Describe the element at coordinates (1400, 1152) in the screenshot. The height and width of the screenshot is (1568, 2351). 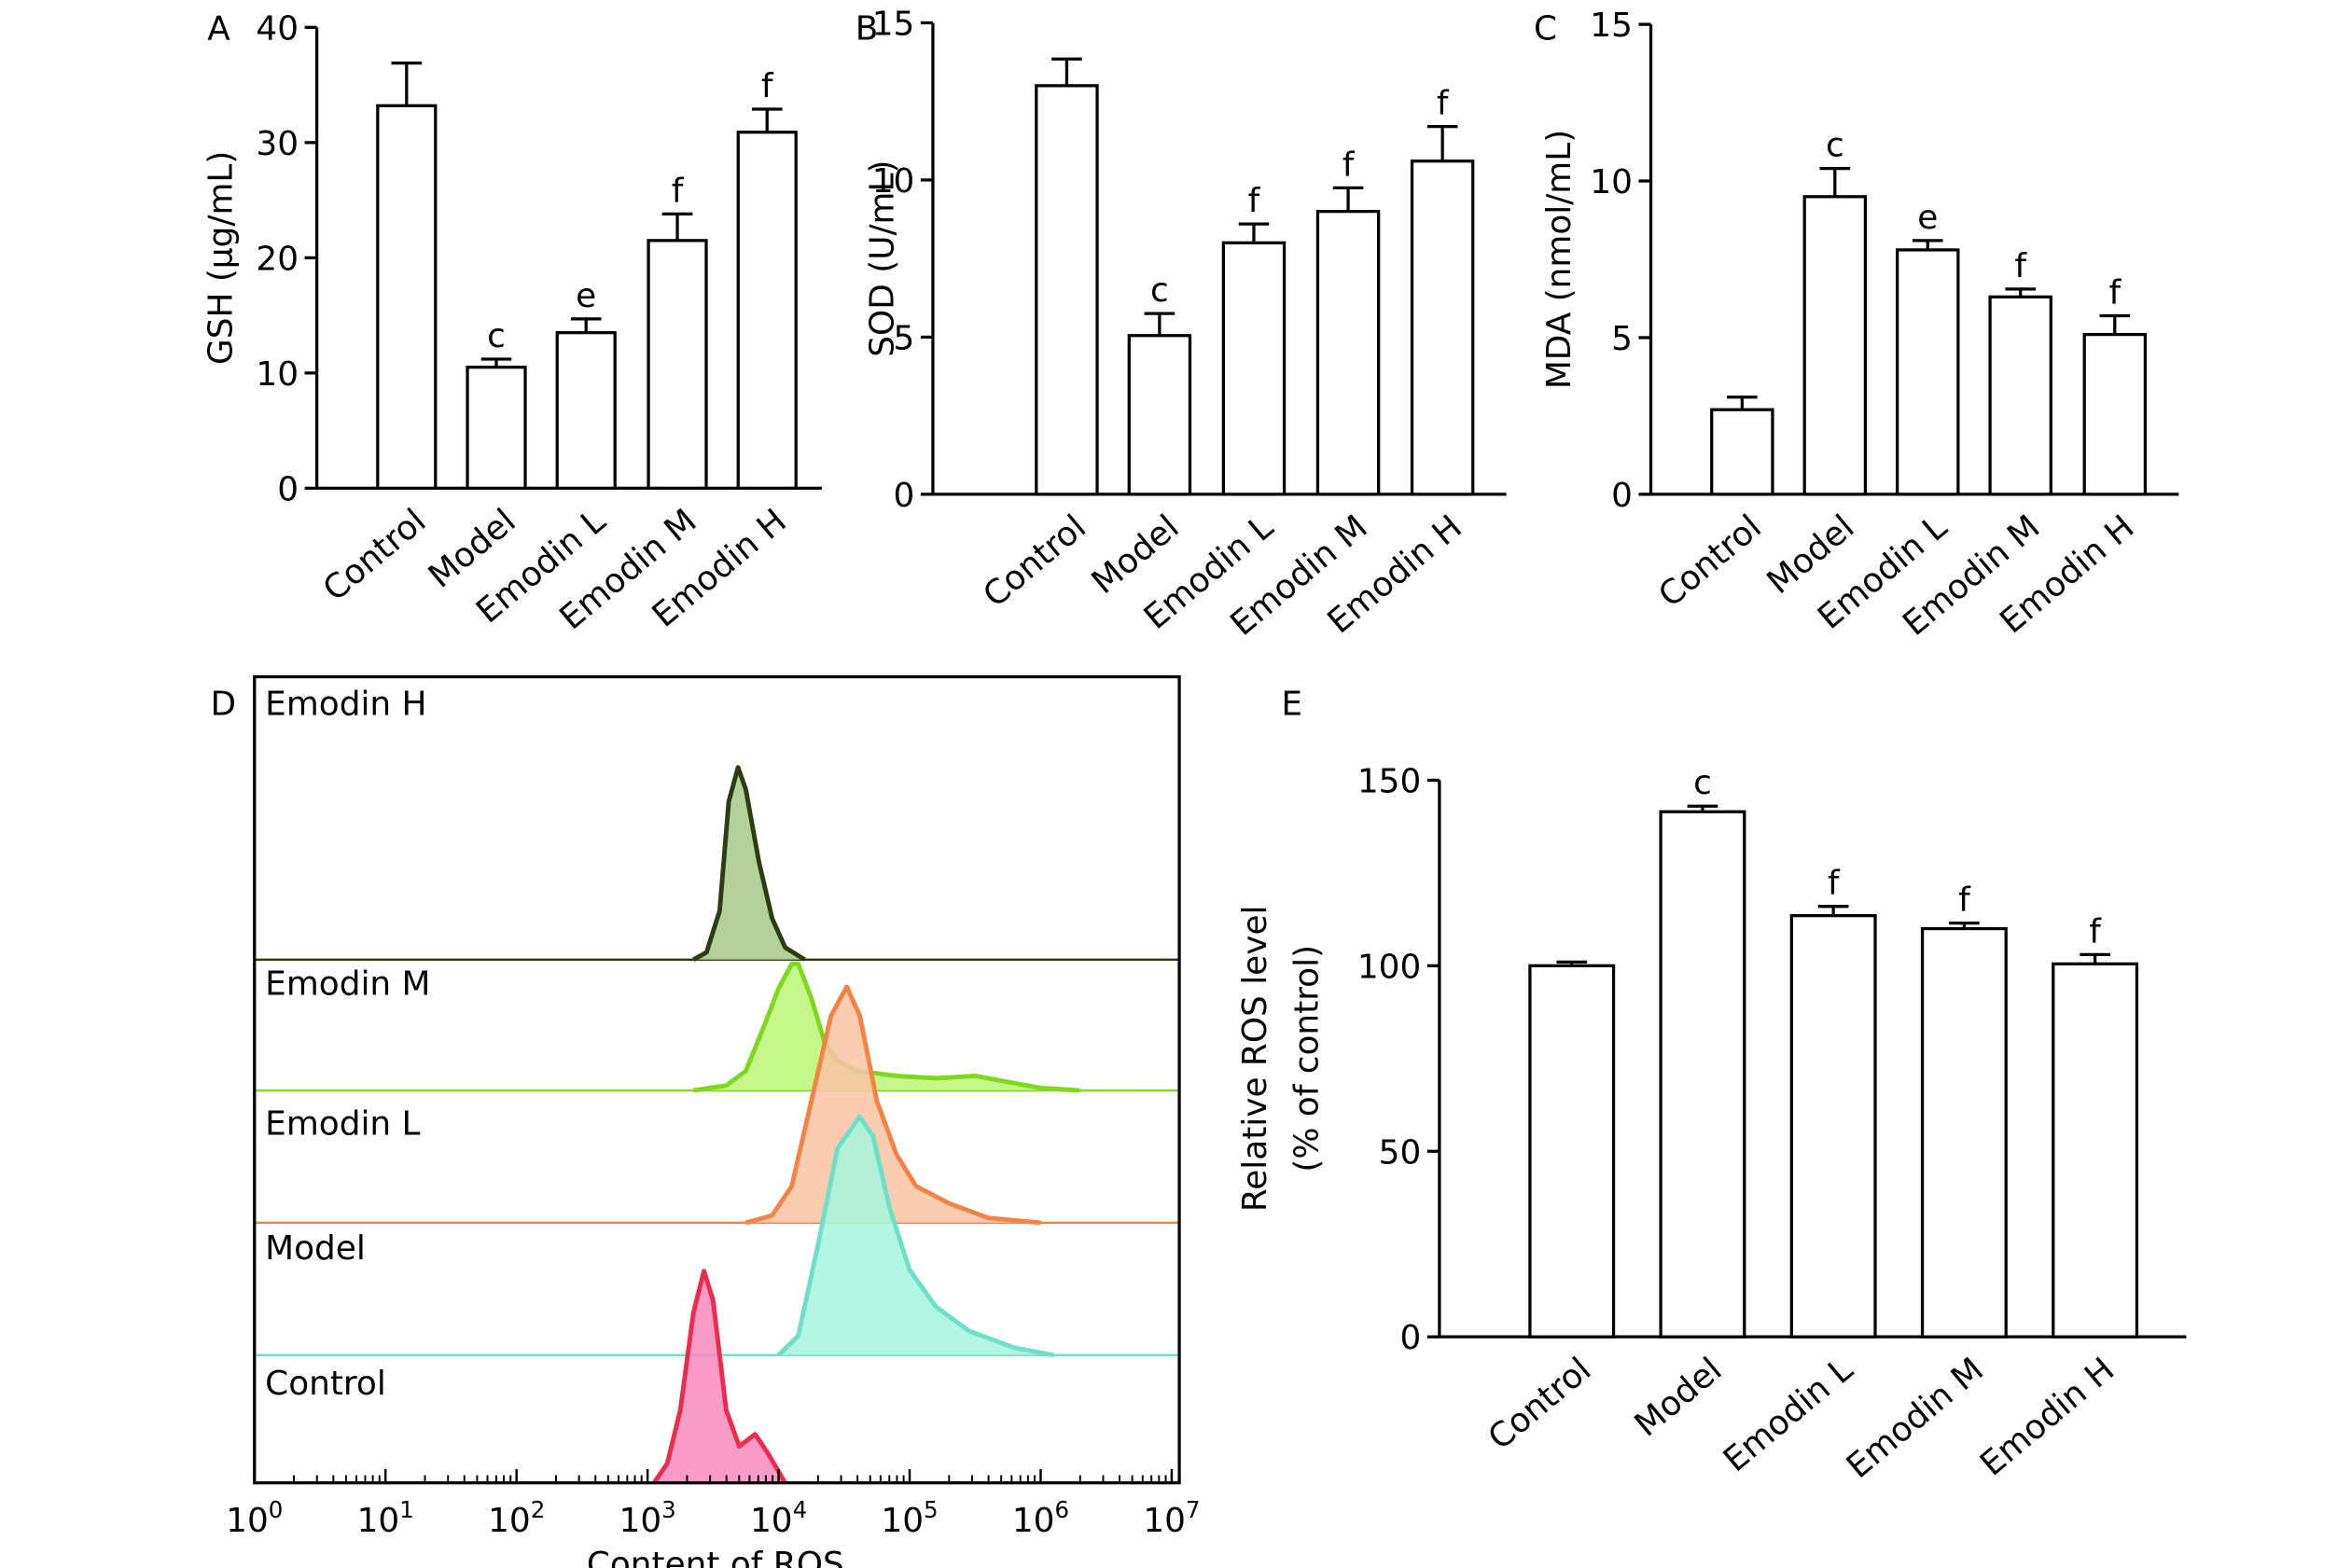
I see `y-tick-label: 50` at that location.